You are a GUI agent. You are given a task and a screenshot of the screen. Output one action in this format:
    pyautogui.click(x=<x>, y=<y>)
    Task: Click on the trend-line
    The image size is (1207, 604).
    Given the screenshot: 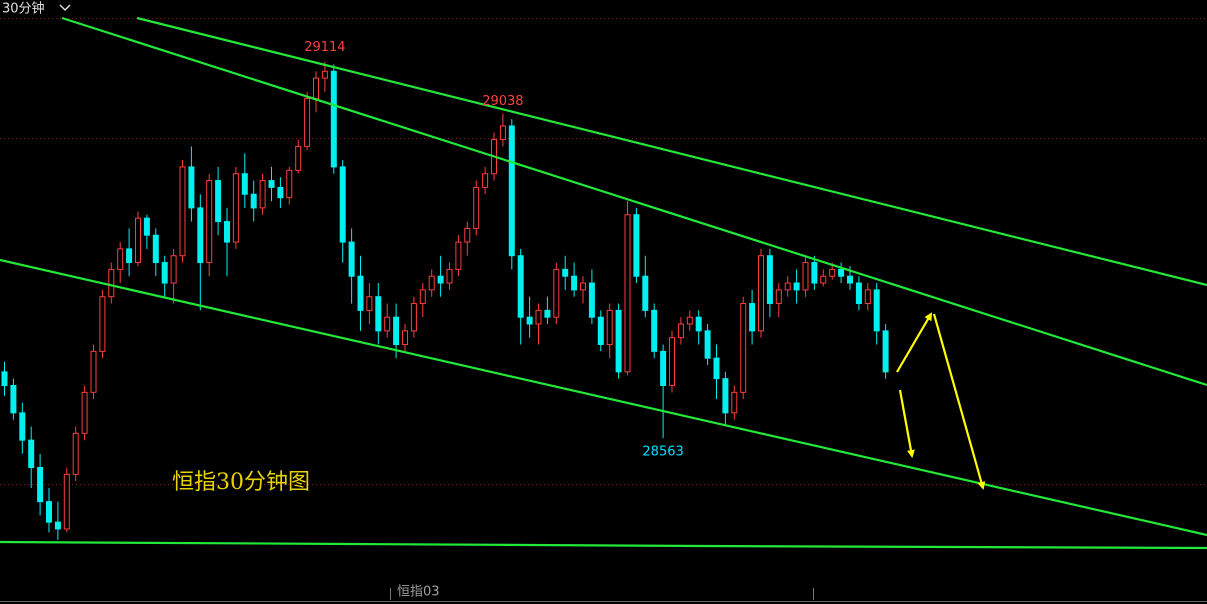 What is the action you would take?
    pyautogui.click(x=603, y=545)
    